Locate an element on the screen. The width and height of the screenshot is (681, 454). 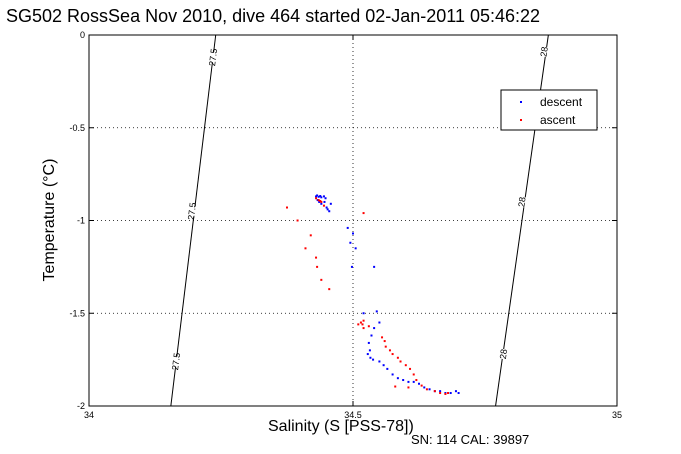
x-tick-label: 34.5 is located at coordinates (353, 415).